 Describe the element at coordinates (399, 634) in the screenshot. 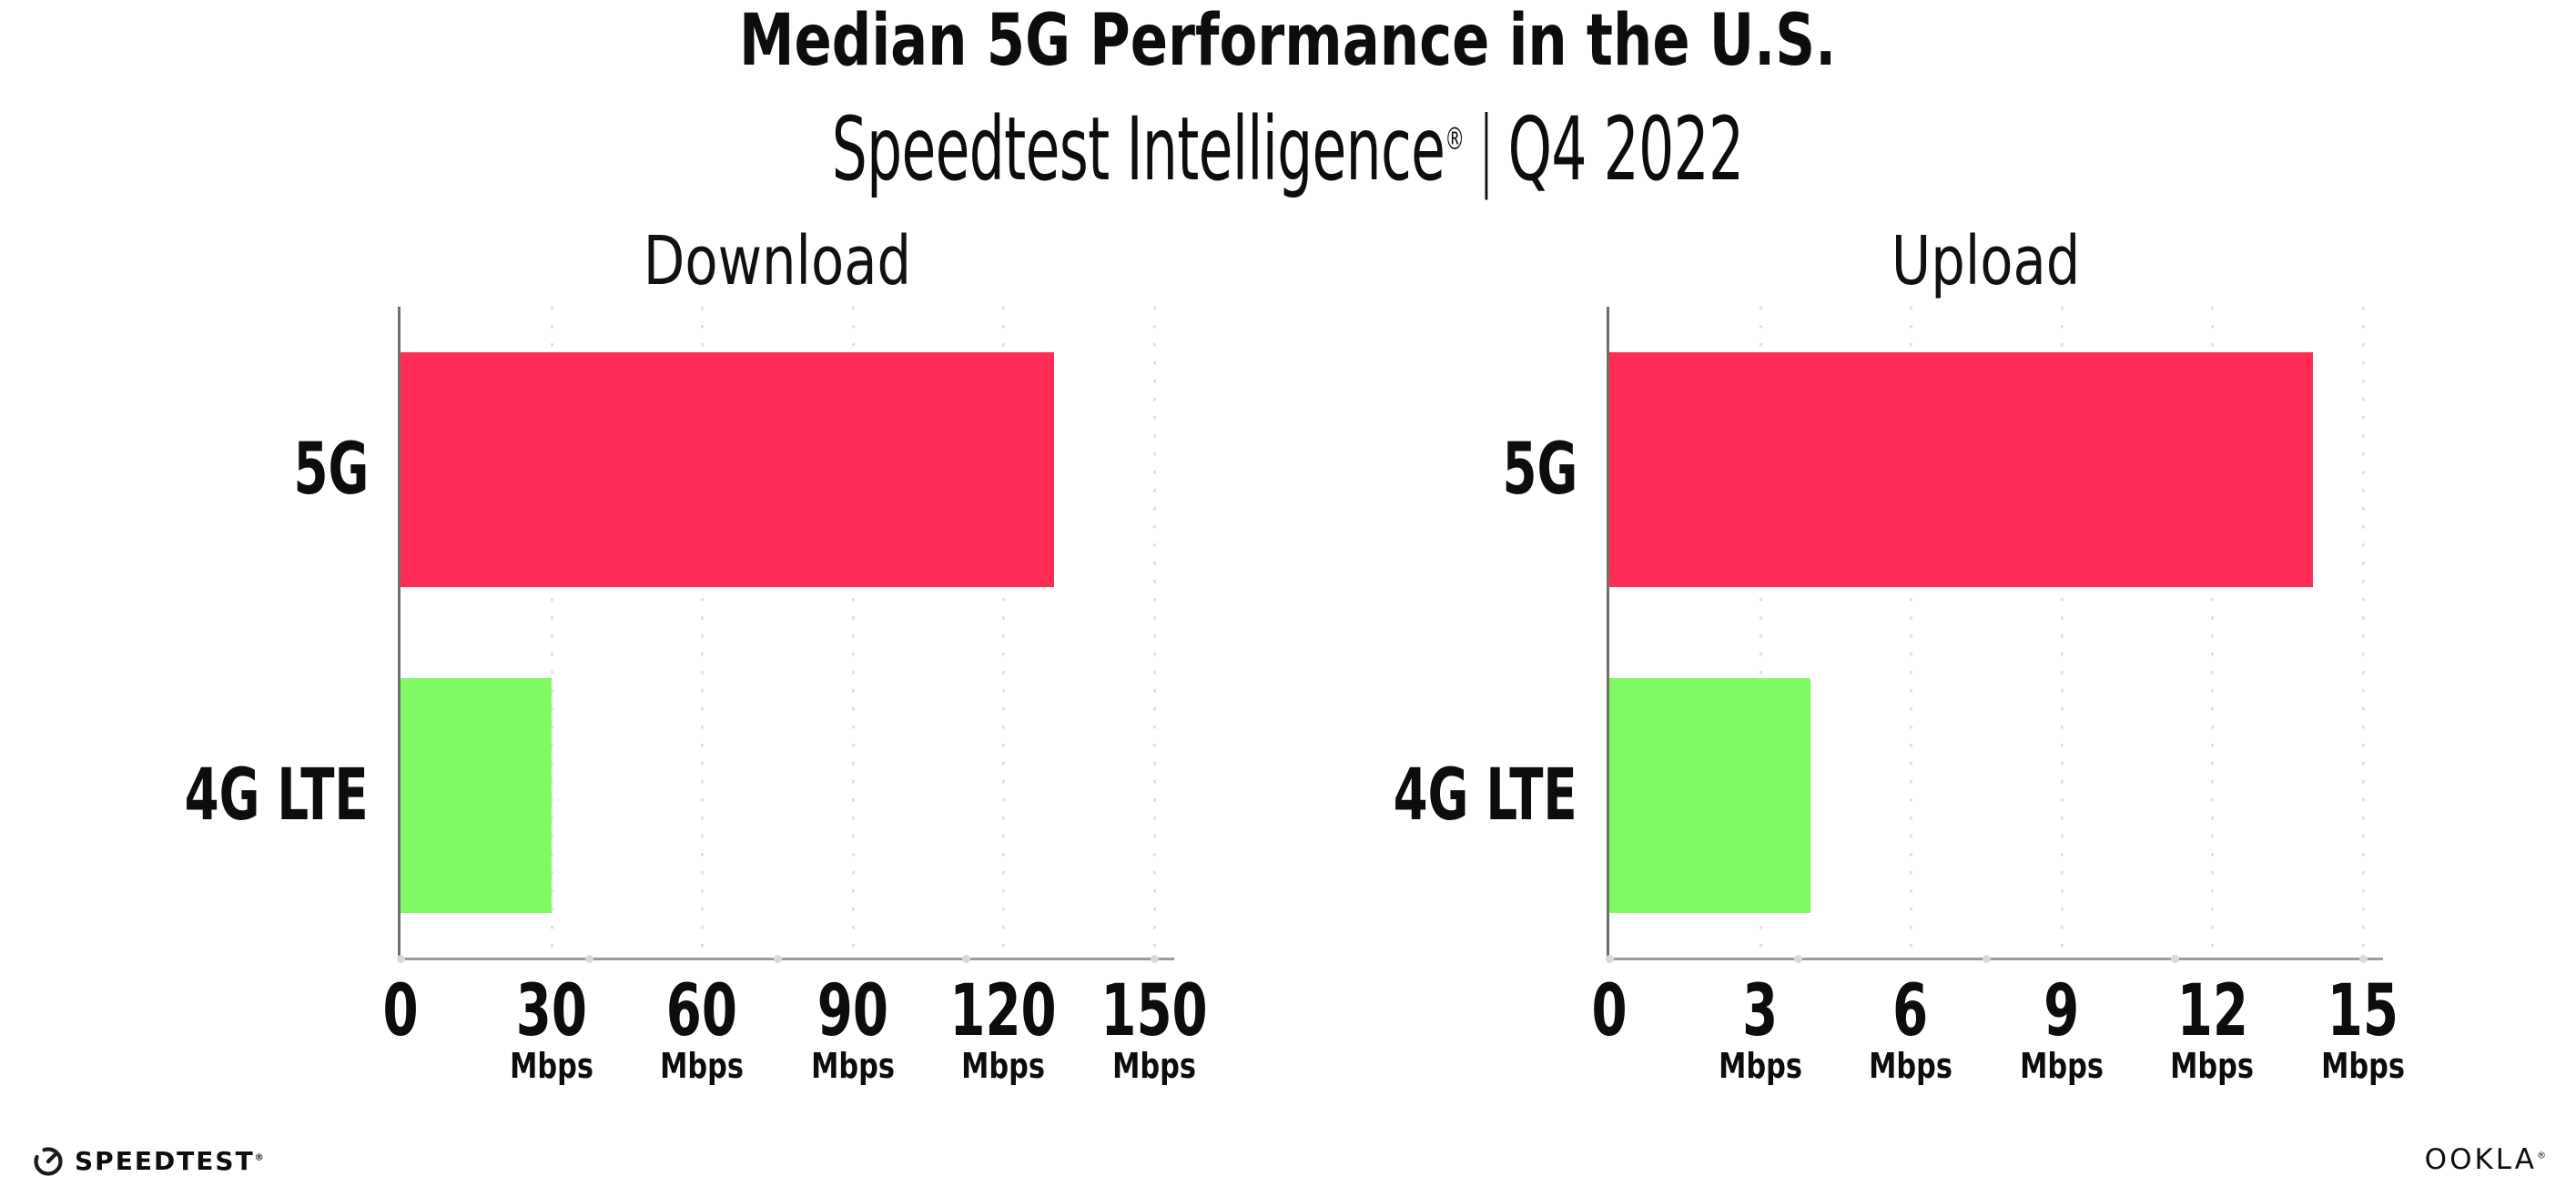

I see `download-y-axis` at that location.